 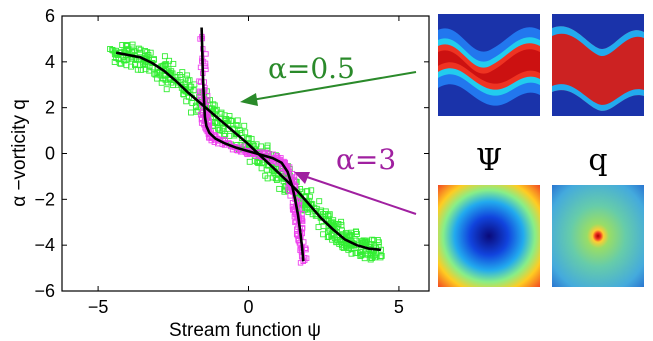 I want to click on y-tick-label: 0, so click(x=50, y=154).